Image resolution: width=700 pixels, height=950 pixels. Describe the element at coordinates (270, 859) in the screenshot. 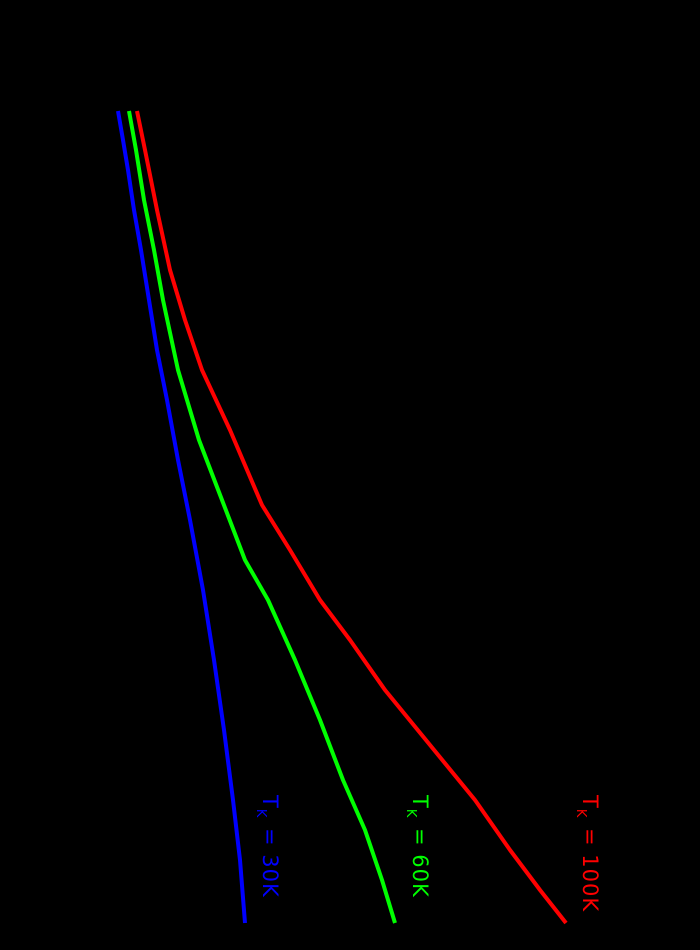

I see `label-value: = 30K` at that location.